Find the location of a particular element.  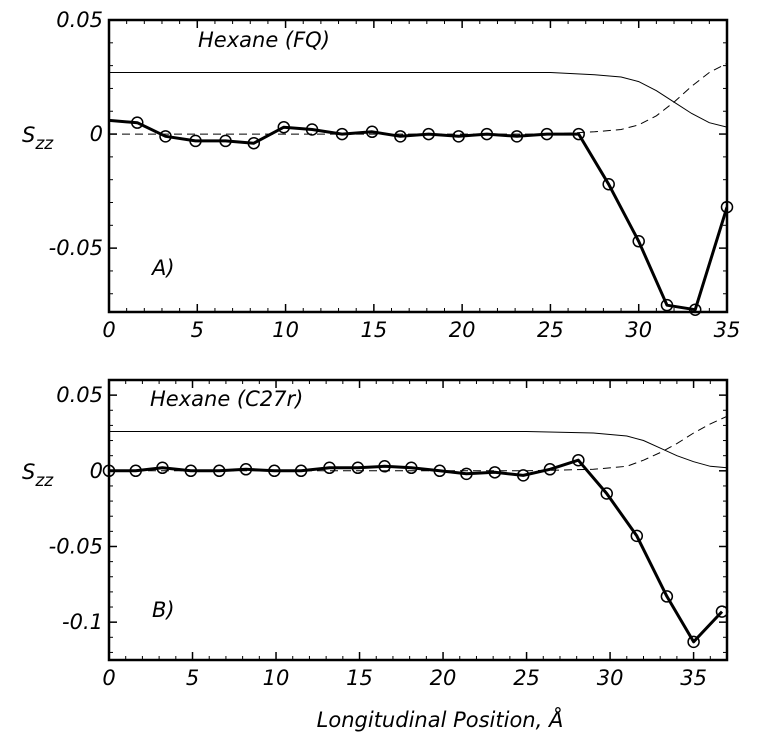

panel-b-xtick-label: 20 is located at coordinates (443, 678).